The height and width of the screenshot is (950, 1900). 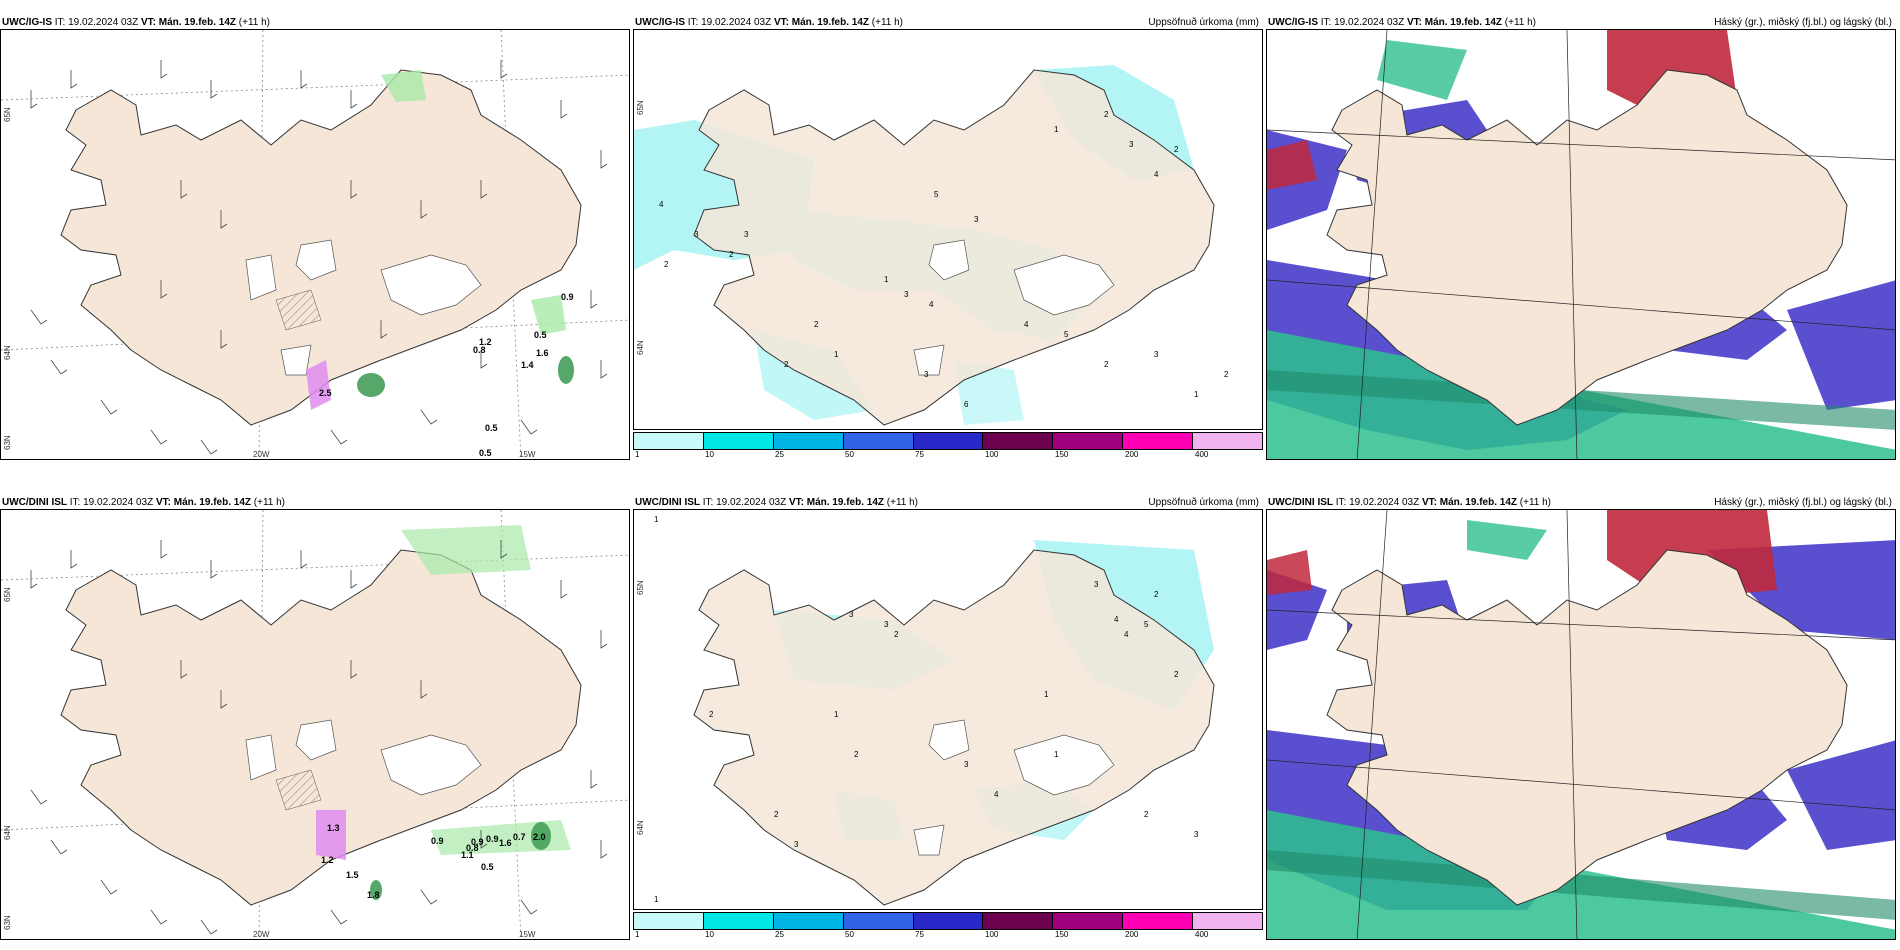 I want to click on lon-label: 20W, so click(x=261, y=454).